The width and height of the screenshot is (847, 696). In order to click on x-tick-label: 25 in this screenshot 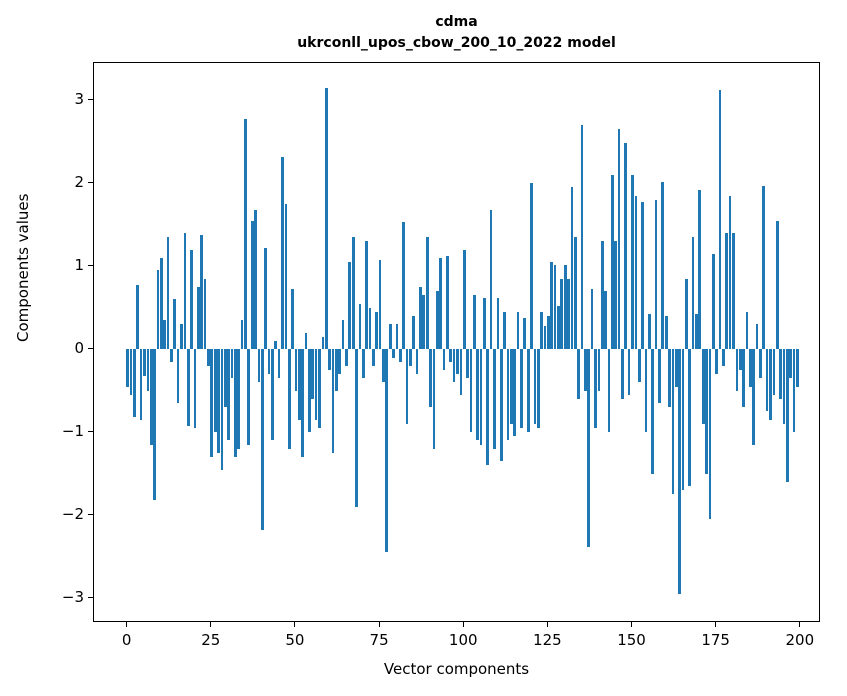, I will do `click(211, 640)`.